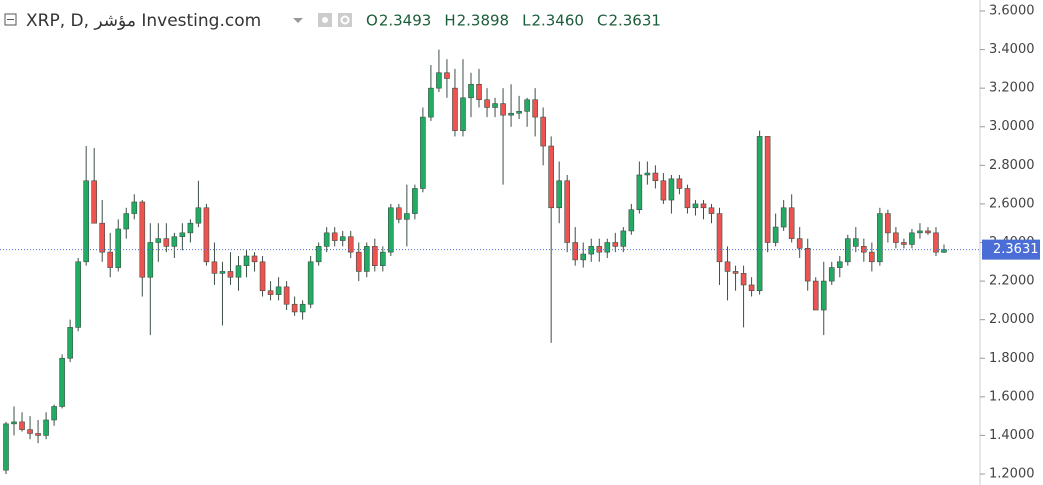 The width and height of the screenshot is (1043, 485). Describe the element at coordinates (1012, 281) in the screenshot. I see `y-tick-label: 2.2000` at that location.